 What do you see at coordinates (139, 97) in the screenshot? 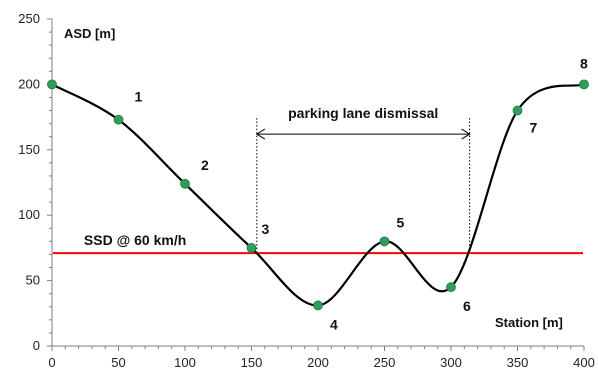
I see `data-point-label: 1` at bounding box center [139, 97].